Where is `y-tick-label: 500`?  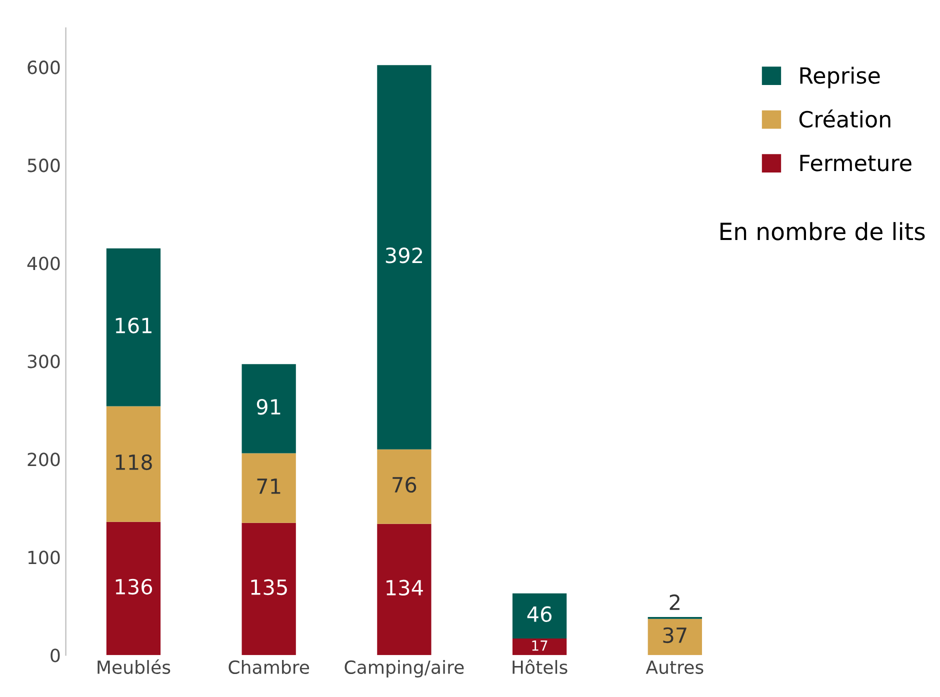
y-tick-label: 500 is located at coordinates (44, 165).